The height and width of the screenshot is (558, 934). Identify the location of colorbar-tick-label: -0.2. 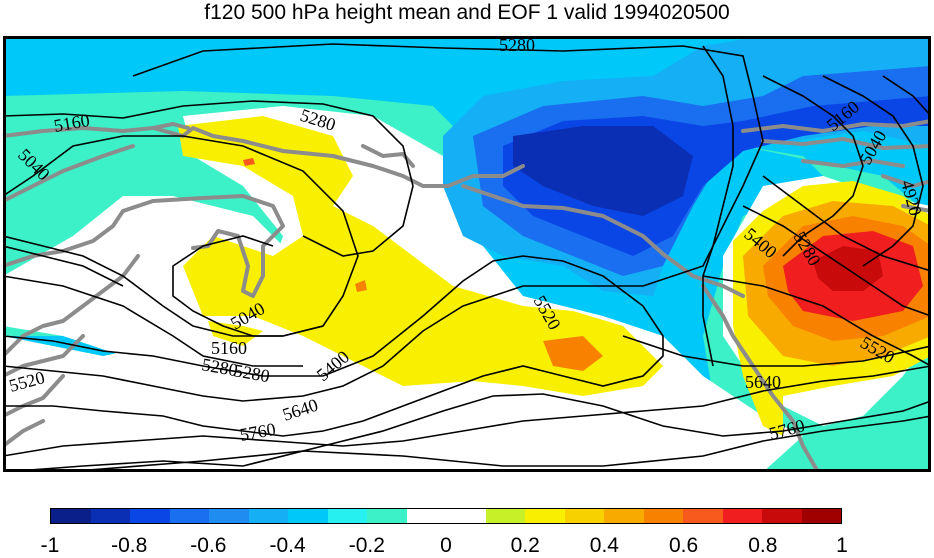
(366, 545).